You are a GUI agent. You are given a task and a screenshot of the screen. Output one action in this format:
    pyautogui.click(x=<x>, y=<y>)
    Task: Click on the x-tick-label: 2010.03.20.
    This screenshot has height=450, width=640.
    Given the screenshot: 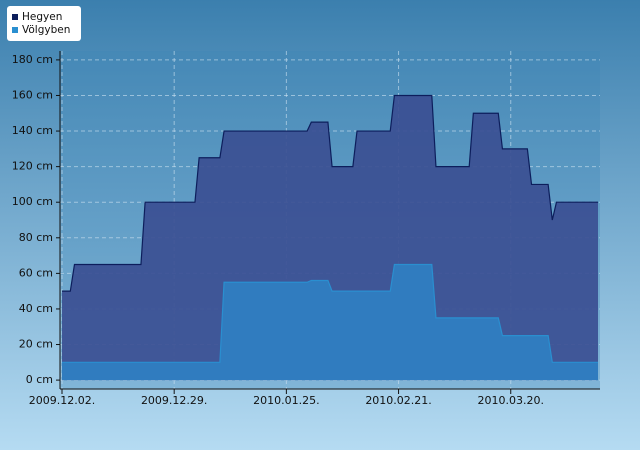 What is the action you would take?
    pyautogui.click(x=511, y=400)
    